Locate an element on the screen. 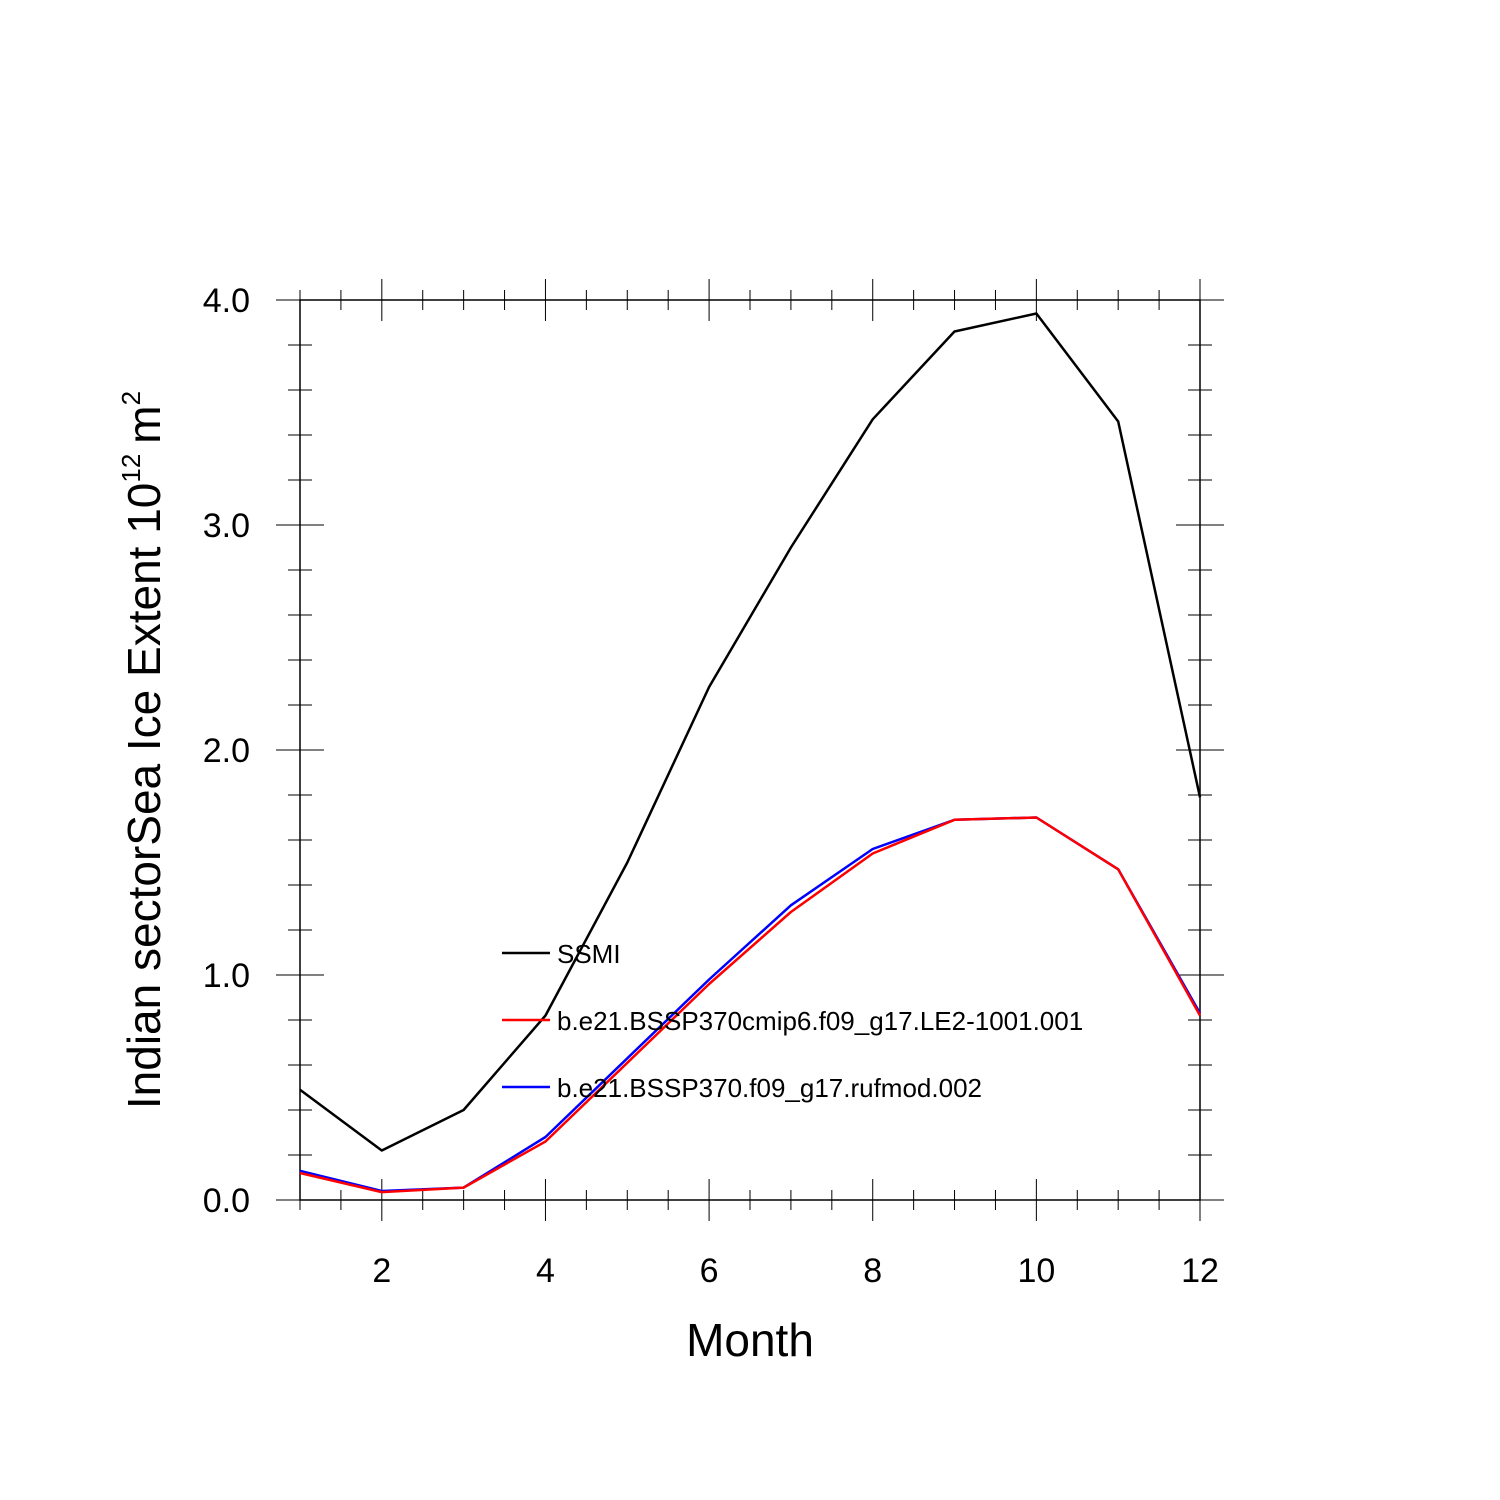  legend-label: b.e21.BSSP370.f09_g17.rufmod.002 is located at coordinates (769, 1088).